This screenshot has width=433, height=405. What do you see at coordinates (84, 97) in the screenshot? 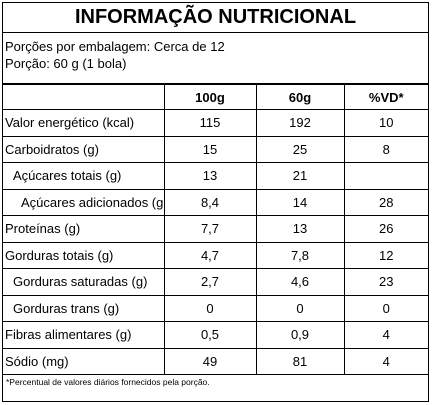
I see `header-nutrient` at bounding box center [84, 97].